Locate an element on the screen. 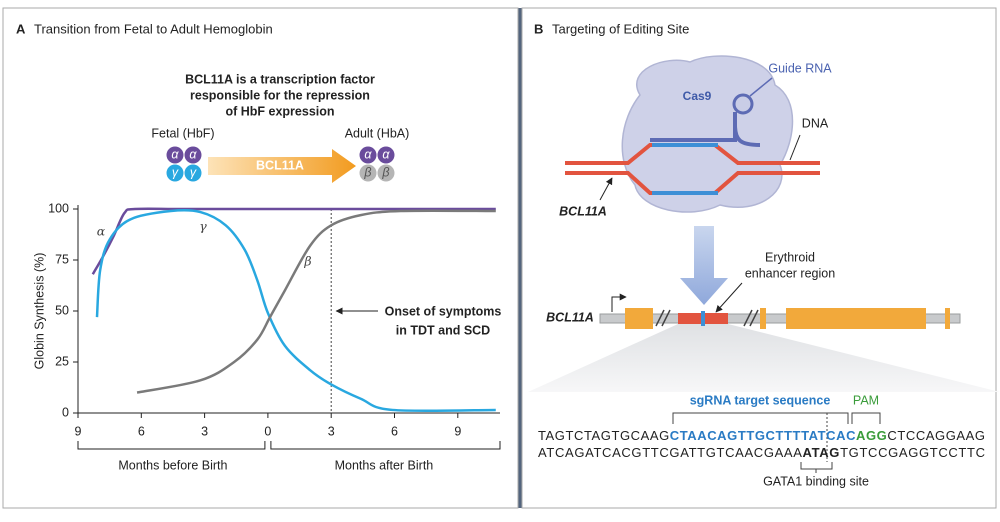 Image resolution: width=1000 pixels, height=522 pixels. guide-loop is located at coordinates (743, 104).